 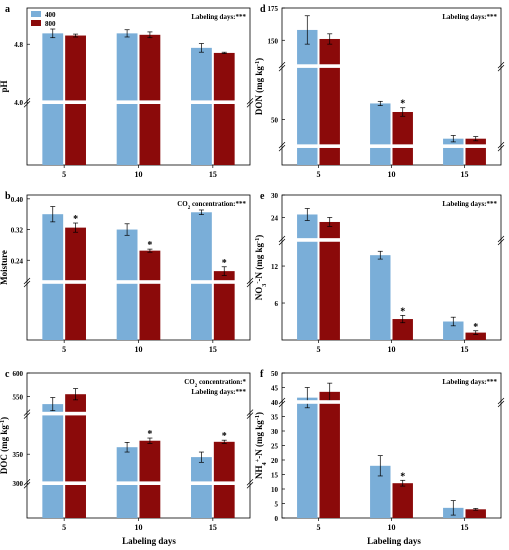 What do you see at coordinates (4, 445) in the screenshot?
I see `y-axis-label: DOC (mg kg-1)` at bounding box center [4, 445].